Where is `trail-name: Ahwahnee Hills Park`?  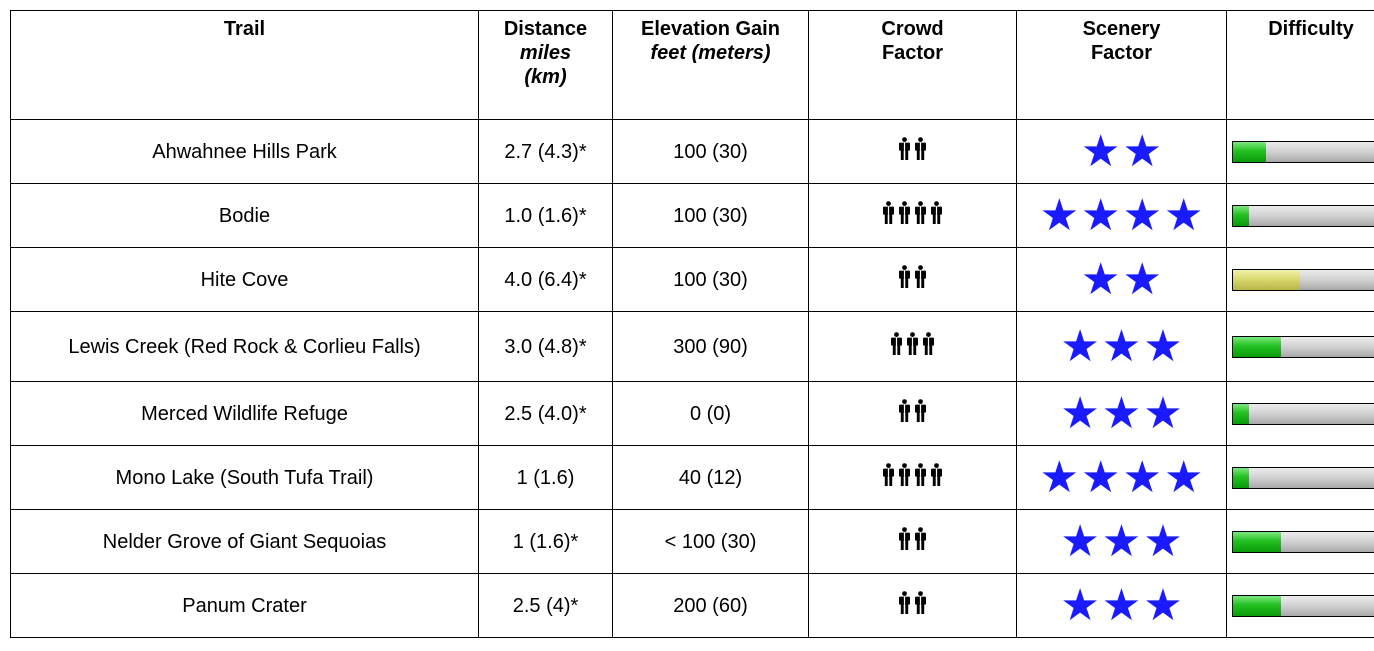
trail-name: Ahwahnee Hills Park is located at coordinates (244, 152).